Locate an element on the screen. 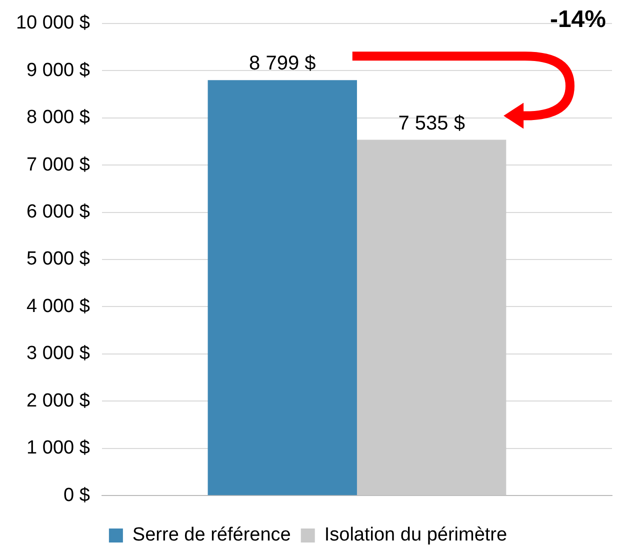  data-label: 7 535 $ is located at coordinates (431, 123).